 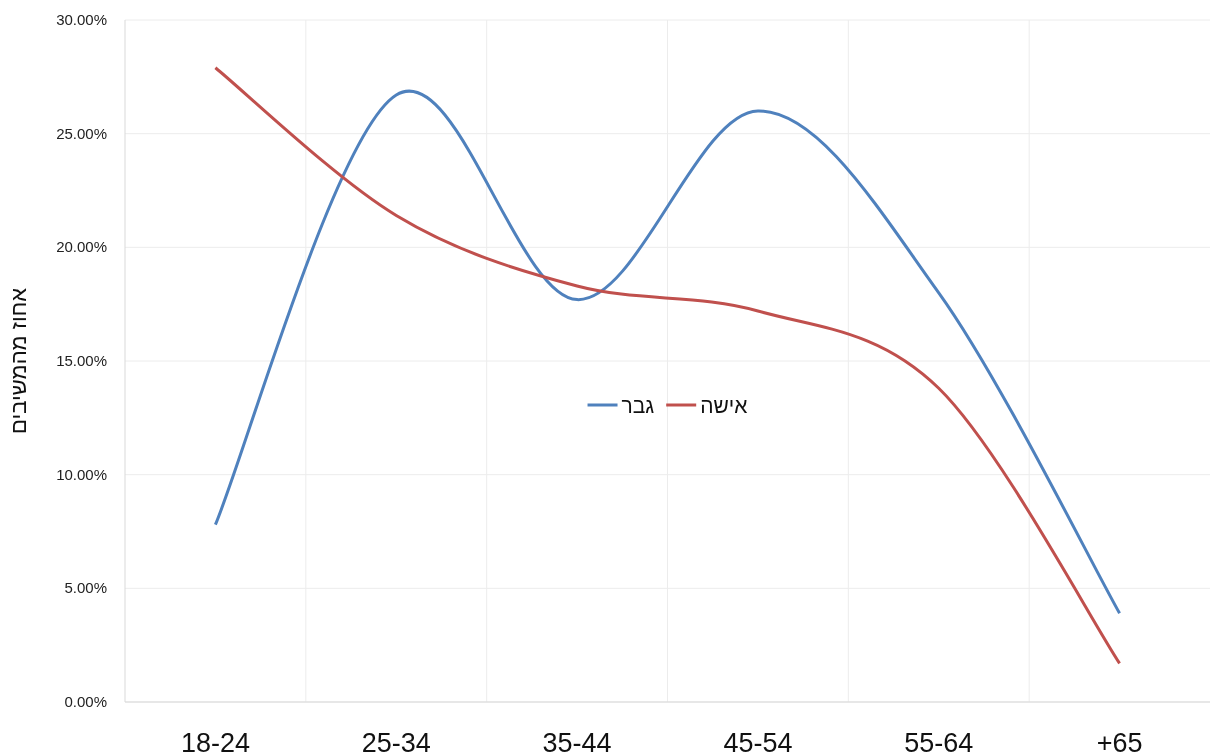 I want to click on y-tick-label: 0.00%, so click(x=85, y=701).